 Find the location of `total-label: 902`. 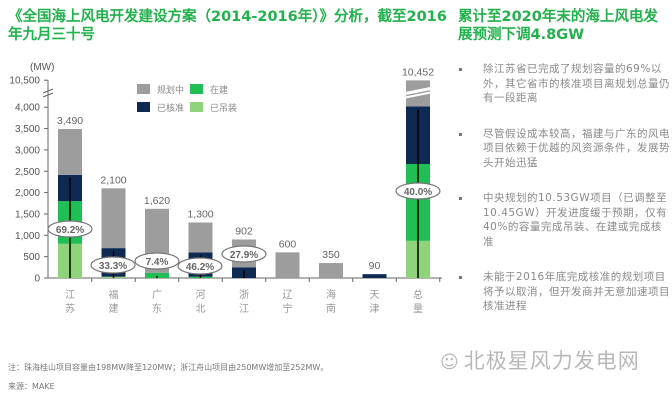

total-label: 902 is located at coordinates (244, 231).